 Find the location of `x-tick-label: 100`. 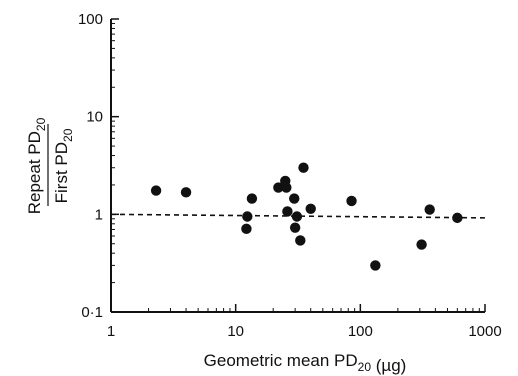

x-tick-label: 100 is located at coordinates (360, 331).